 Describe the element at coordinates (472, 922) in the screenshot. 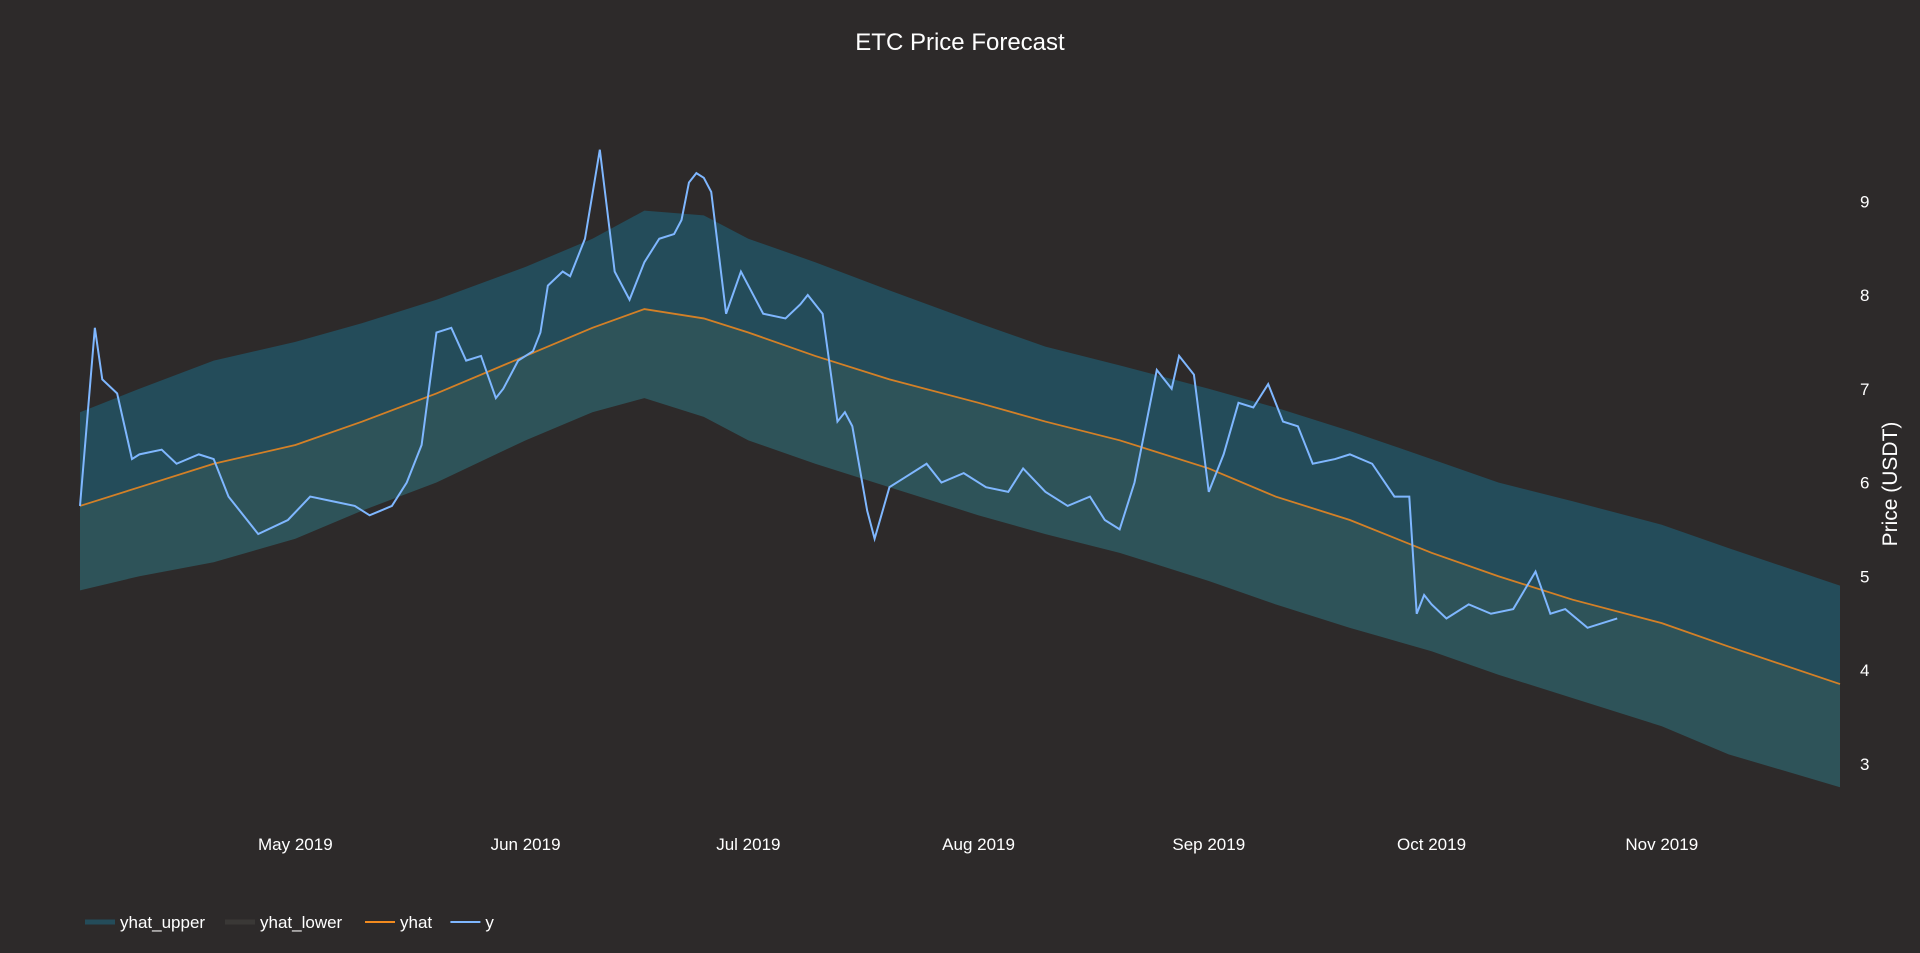

I see `legend-item: y` at that location.